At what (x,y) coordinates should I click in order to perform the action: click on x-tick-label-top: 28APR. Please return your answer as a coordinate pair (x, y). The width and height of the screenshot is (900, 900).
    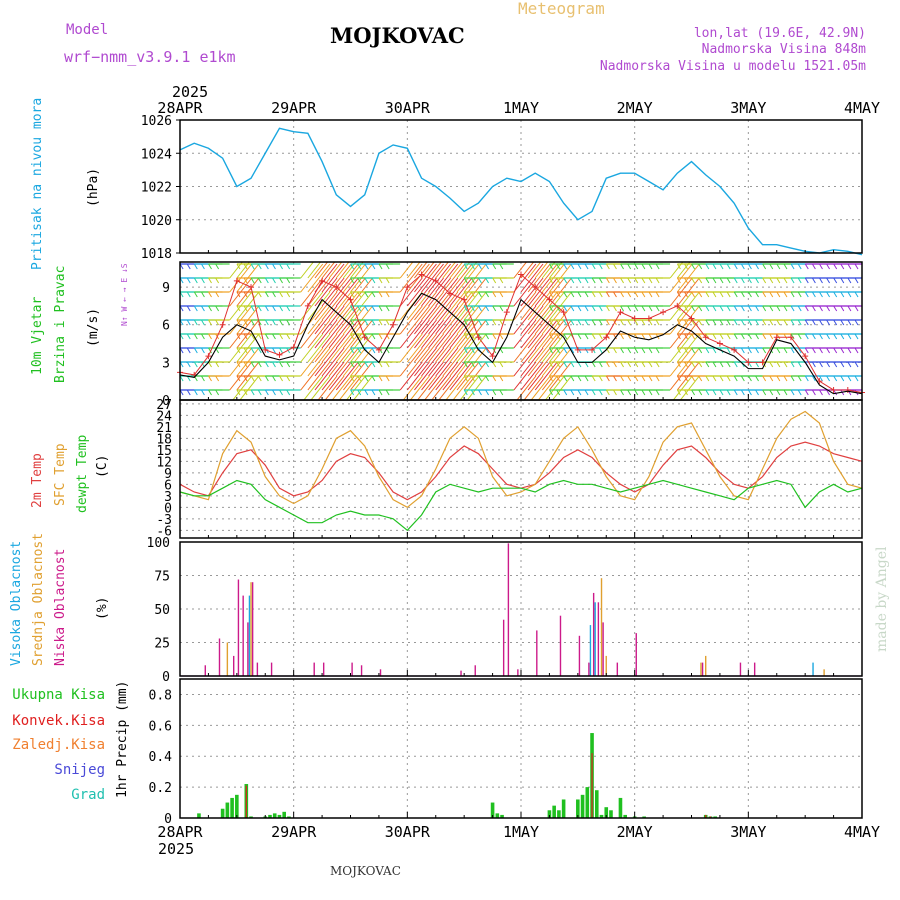
    Looking at the image, I should click on (180, 108).